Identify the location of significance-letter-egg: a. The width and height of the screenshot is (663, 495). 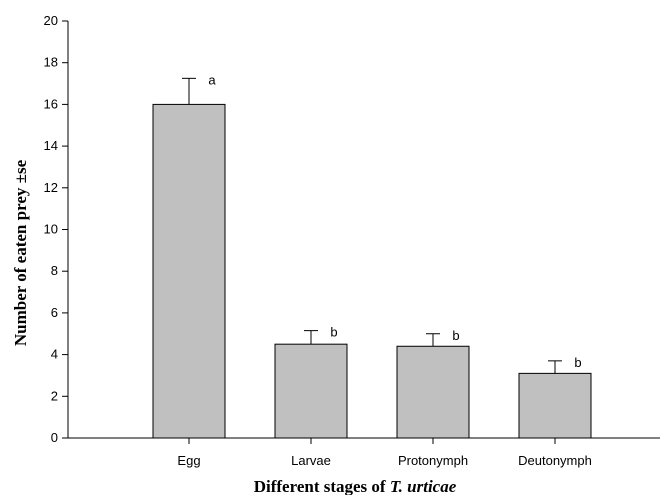
(212, 79).